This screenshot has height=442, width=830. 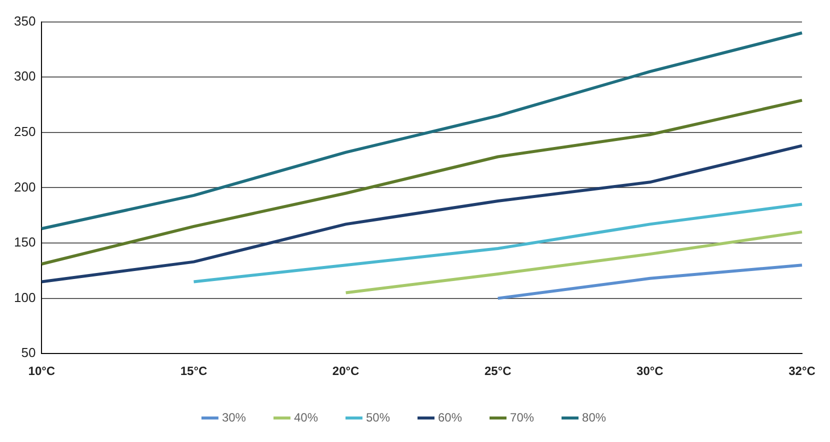 What do you see at coordinates (522, 417) in the screenshot?
I see `legend-label: 70%` at bounding box center [522, 417].